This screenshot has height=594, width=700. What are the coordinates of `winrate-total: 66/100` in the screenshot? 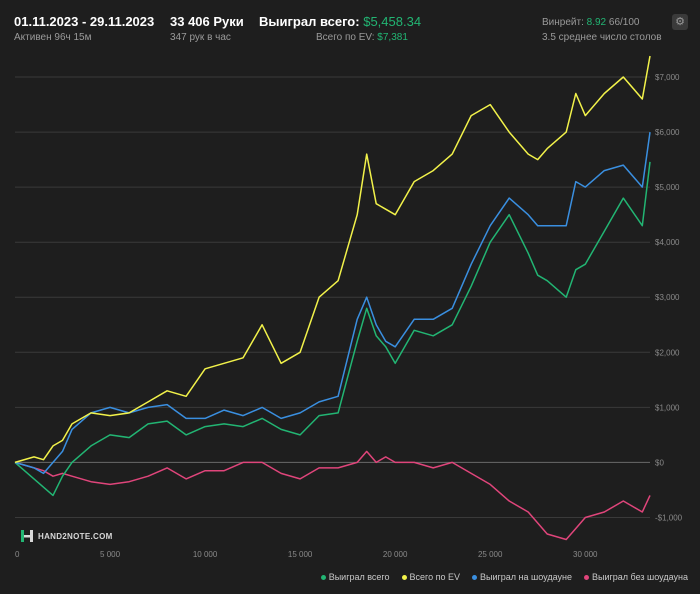 It's located at (624, 22).